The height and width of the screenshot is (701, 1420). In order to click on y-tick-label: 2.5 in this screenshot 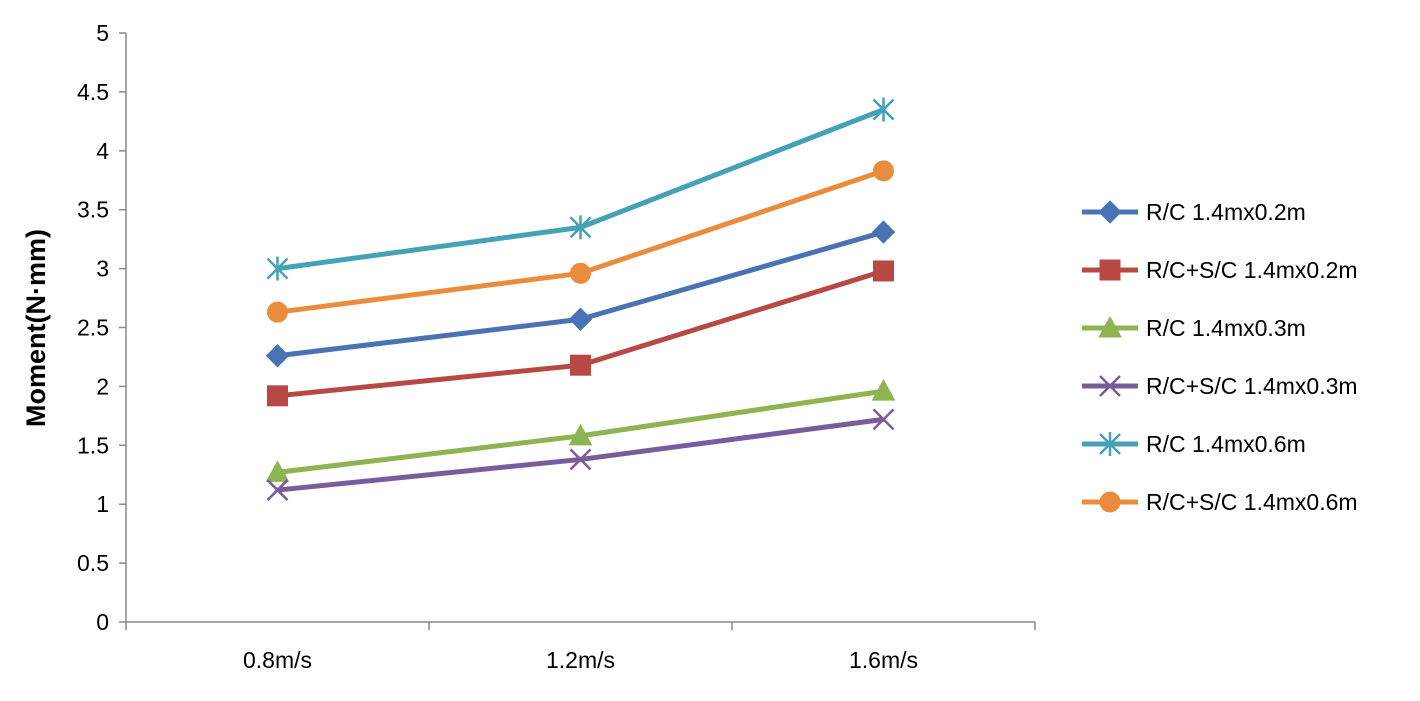, I will do `click(93, 328)`.